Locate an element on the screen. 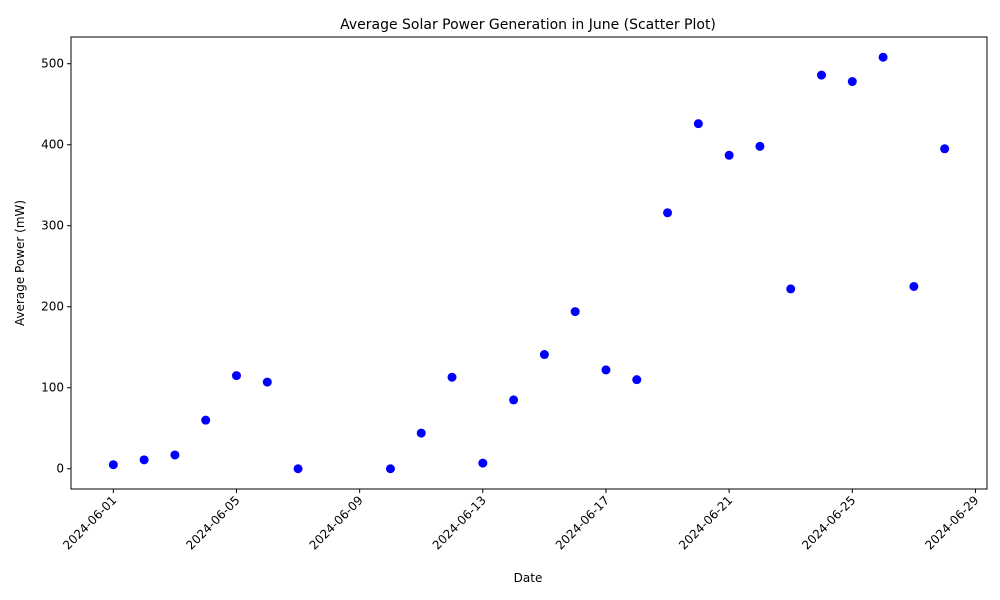  y-tick-label: 400 is located at coordinates (52, 145).